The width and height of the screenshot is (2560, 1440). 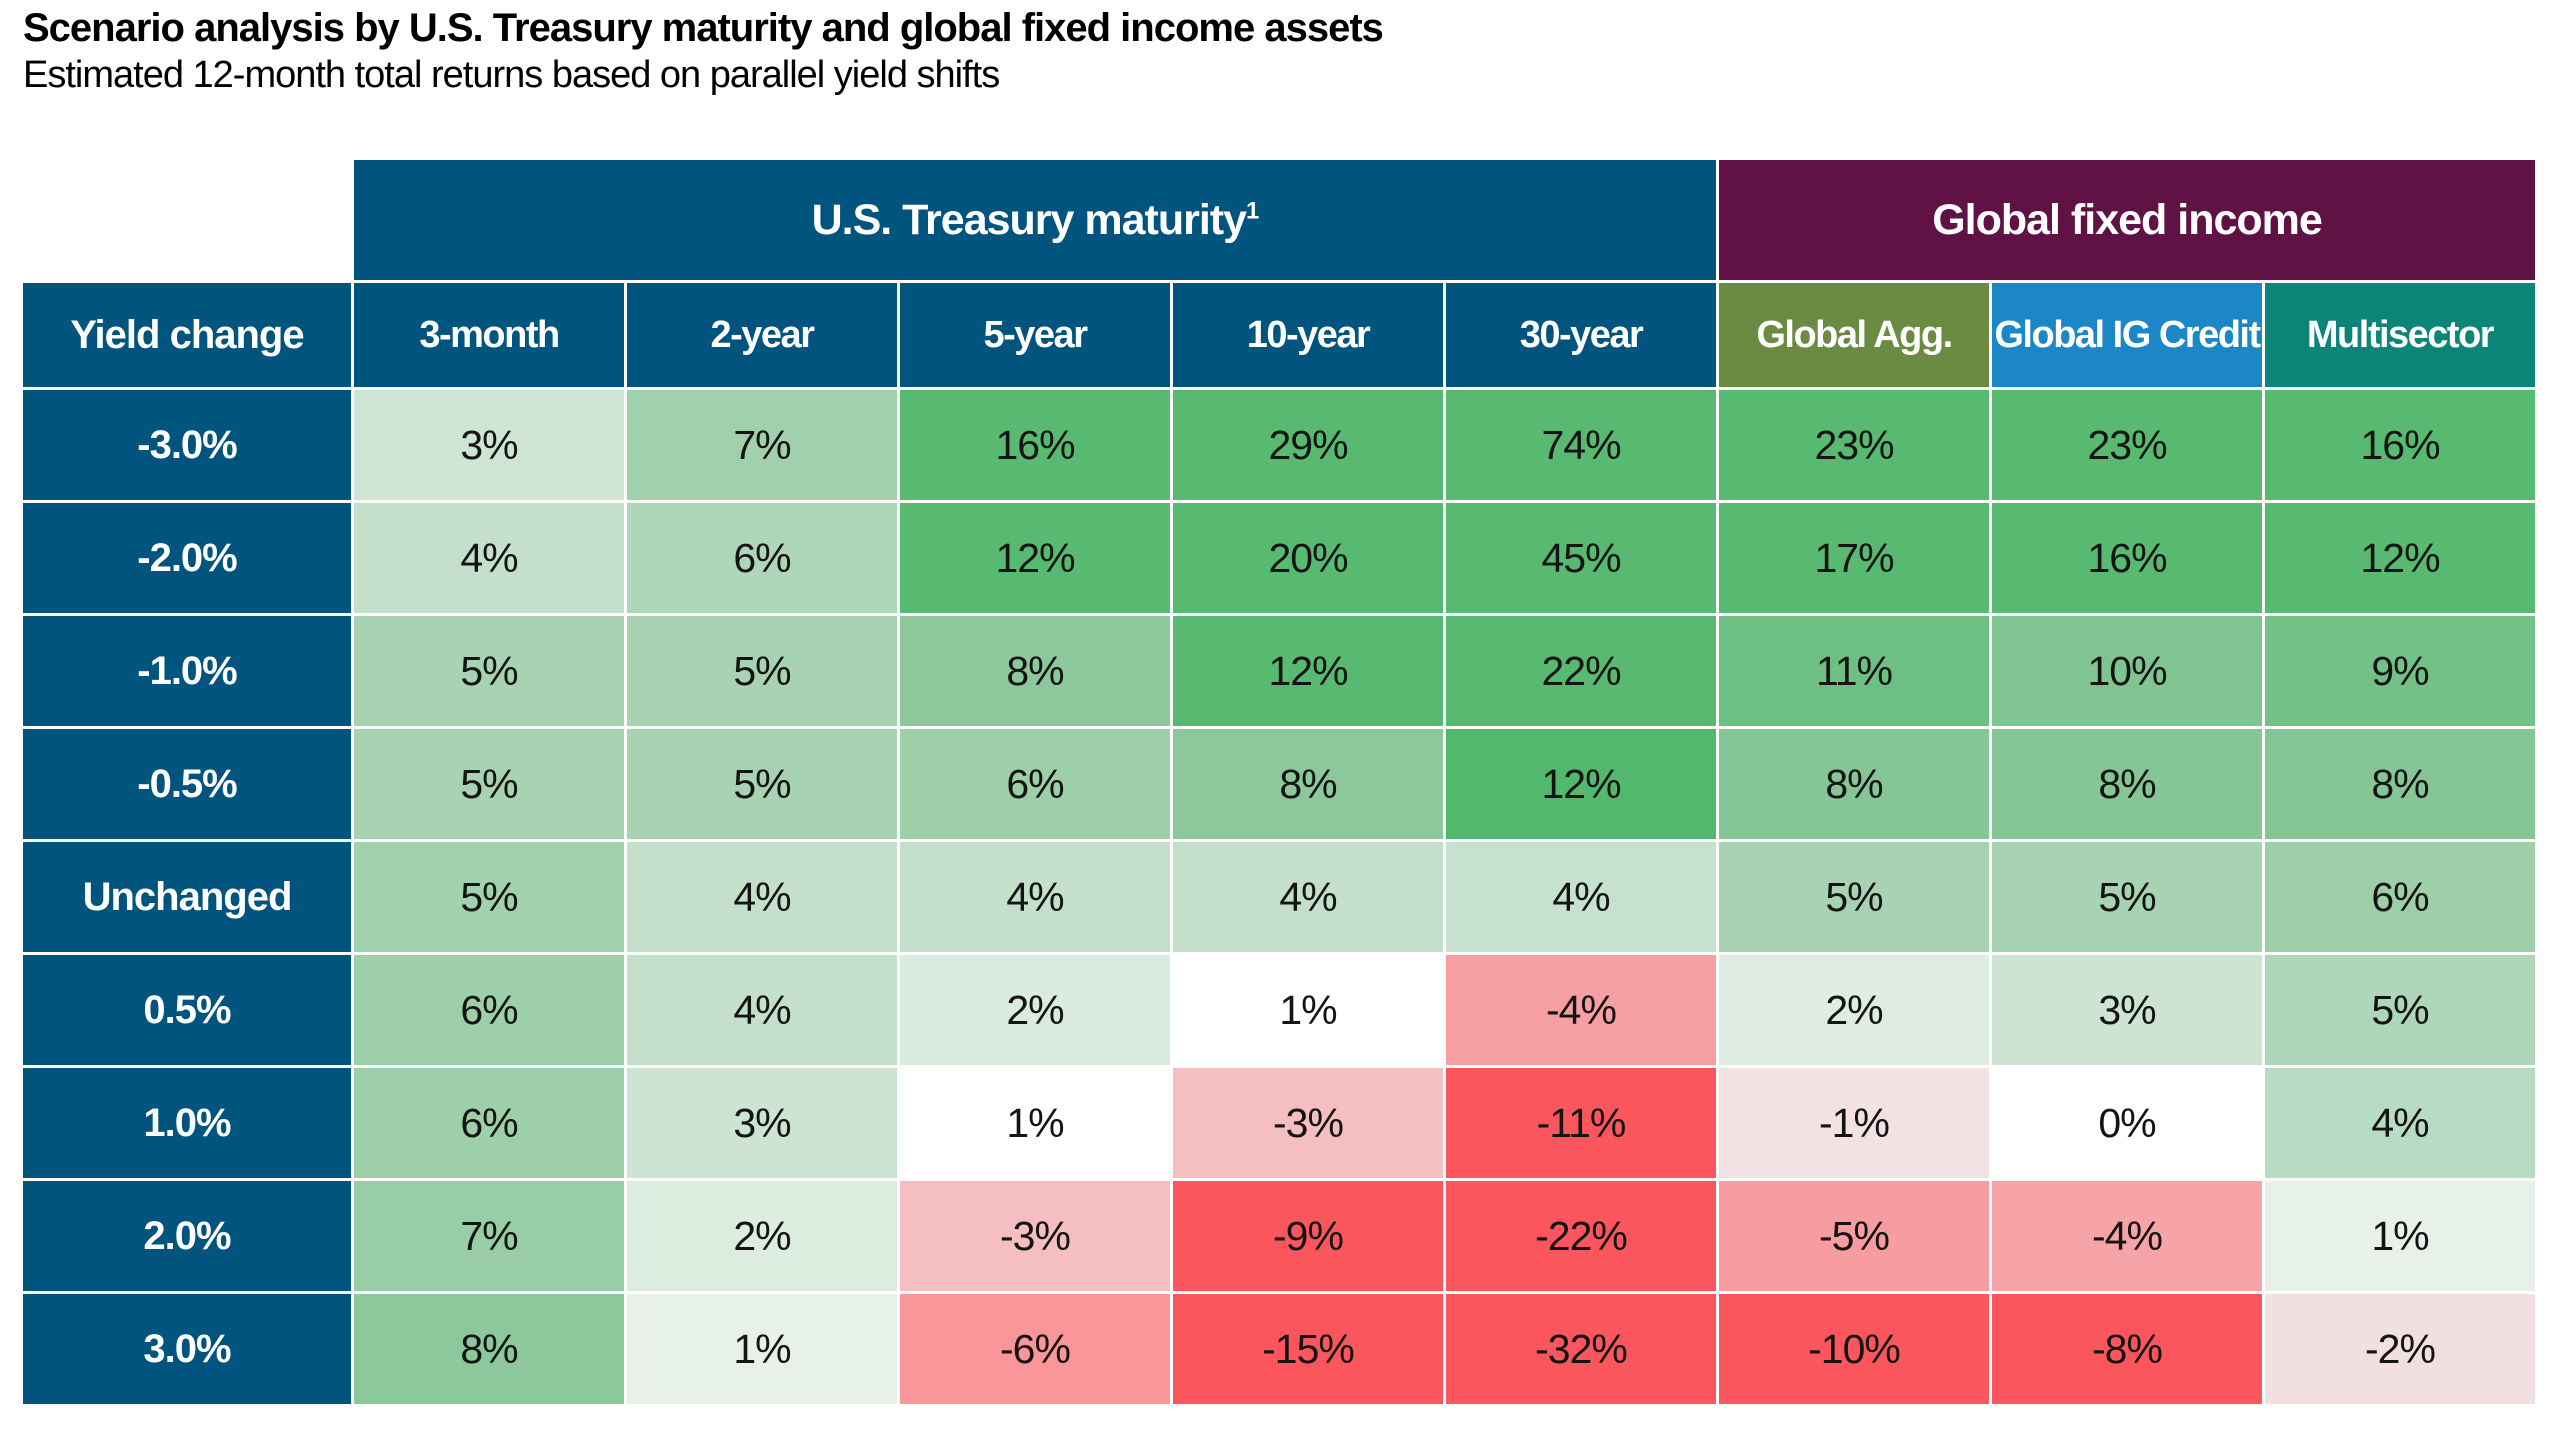 I want to click on row-label-unchanged: Unchanged, so click(x=187, y=897).